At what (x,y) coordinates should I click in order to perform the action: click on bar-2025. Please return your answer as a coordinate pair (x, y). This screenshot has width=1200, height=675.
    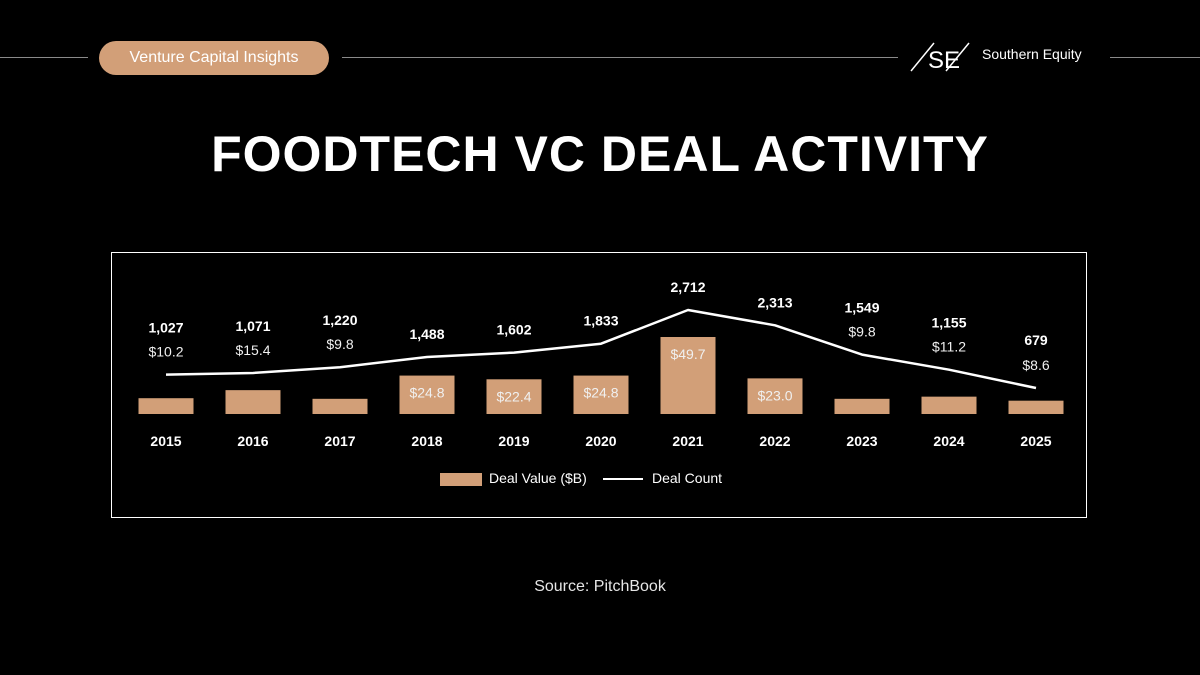
    Looking at the image, I should click on (1036, 407).